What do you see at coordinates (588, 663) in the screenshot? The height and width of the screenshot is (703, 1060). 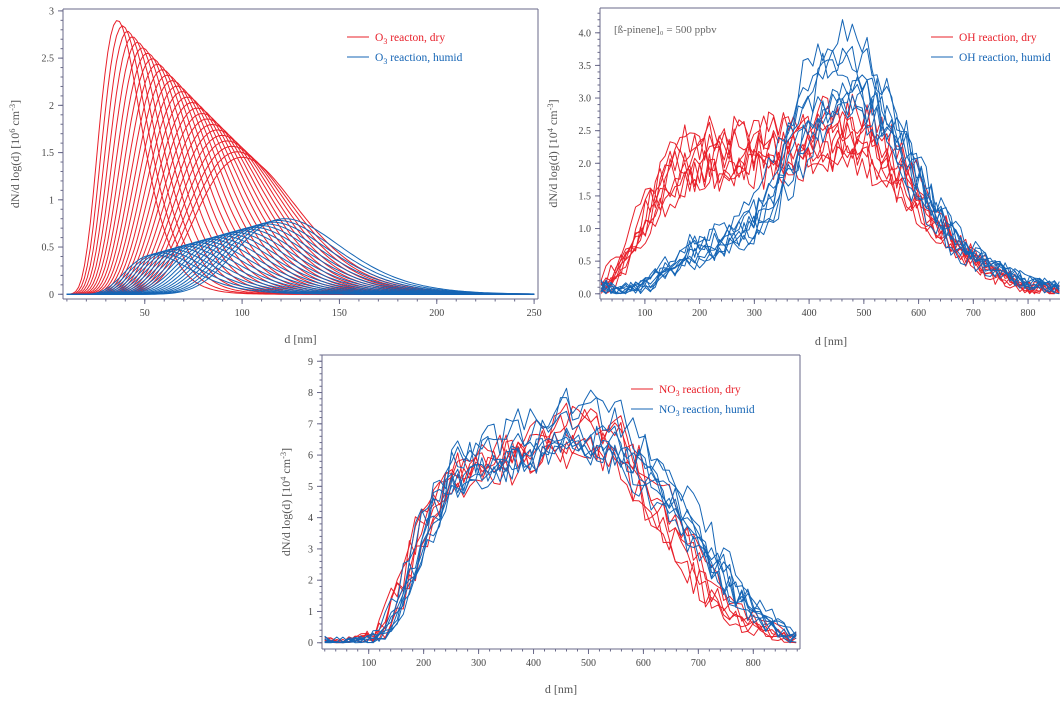 I see `no3-x-tick-label: 500` at bounding box center [588, 663].